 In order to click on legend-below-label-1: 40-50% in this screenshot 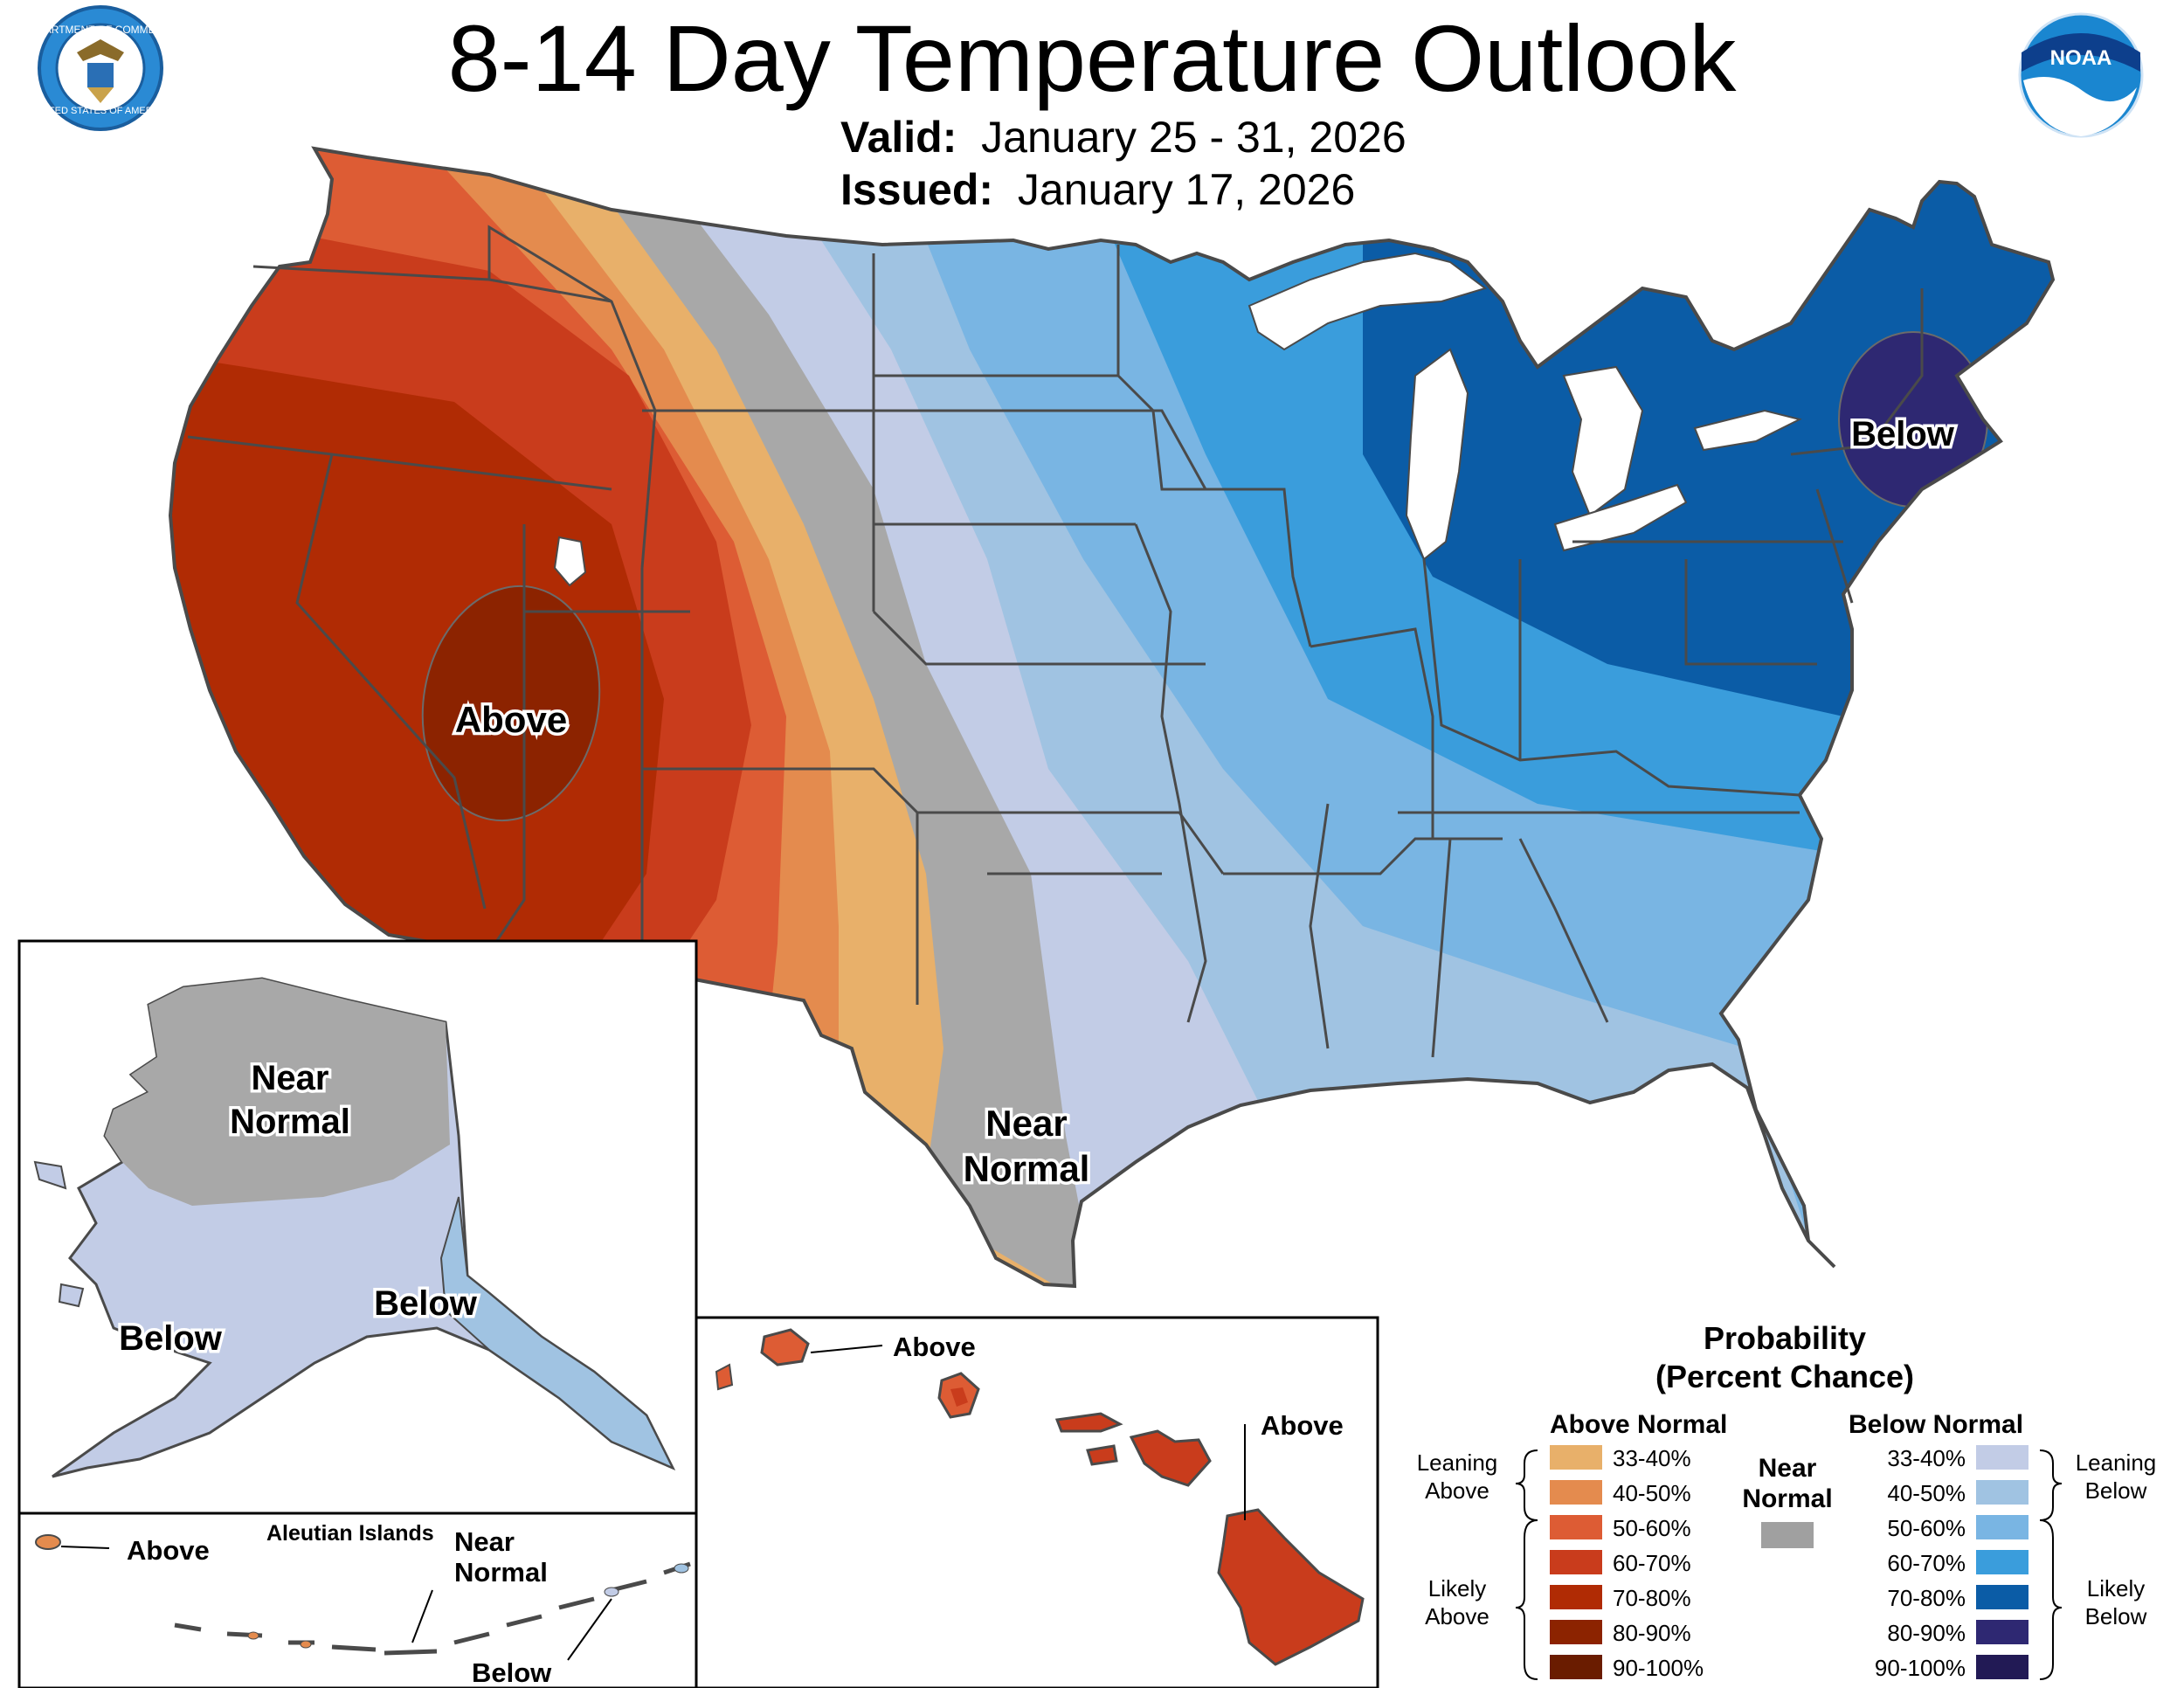, I will do `click(1926, 1493)`.